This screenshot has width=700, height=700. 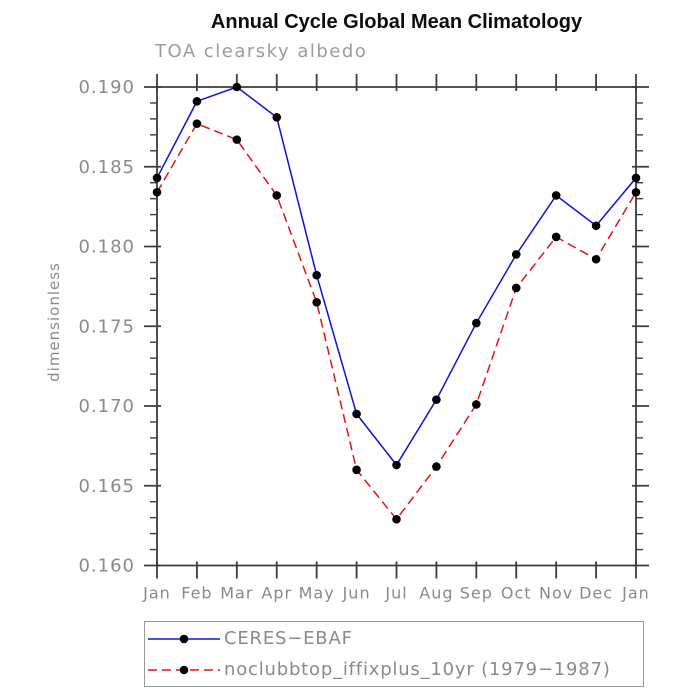 I want to click on legend-label: CERES−EBAF, so click(x=288, y=638).